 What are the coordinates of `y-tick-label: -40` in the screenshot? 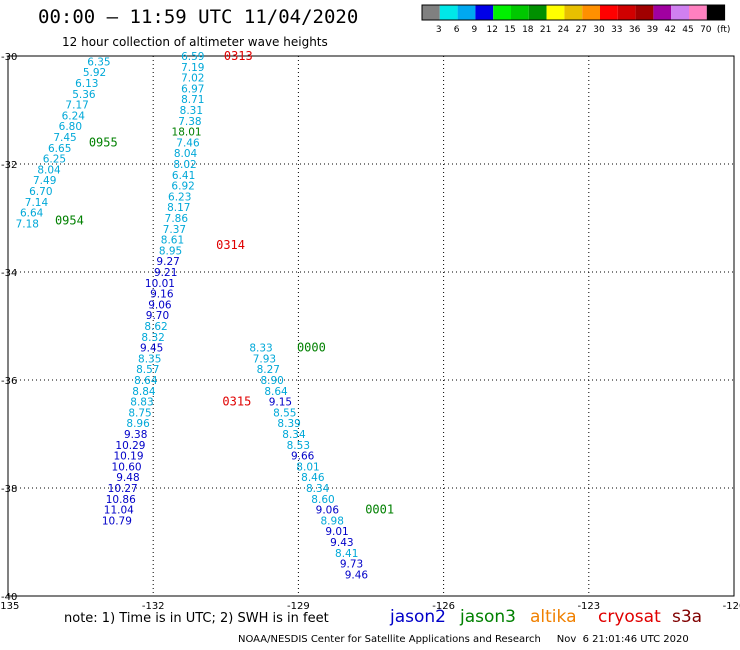 It's located at (9, 597).